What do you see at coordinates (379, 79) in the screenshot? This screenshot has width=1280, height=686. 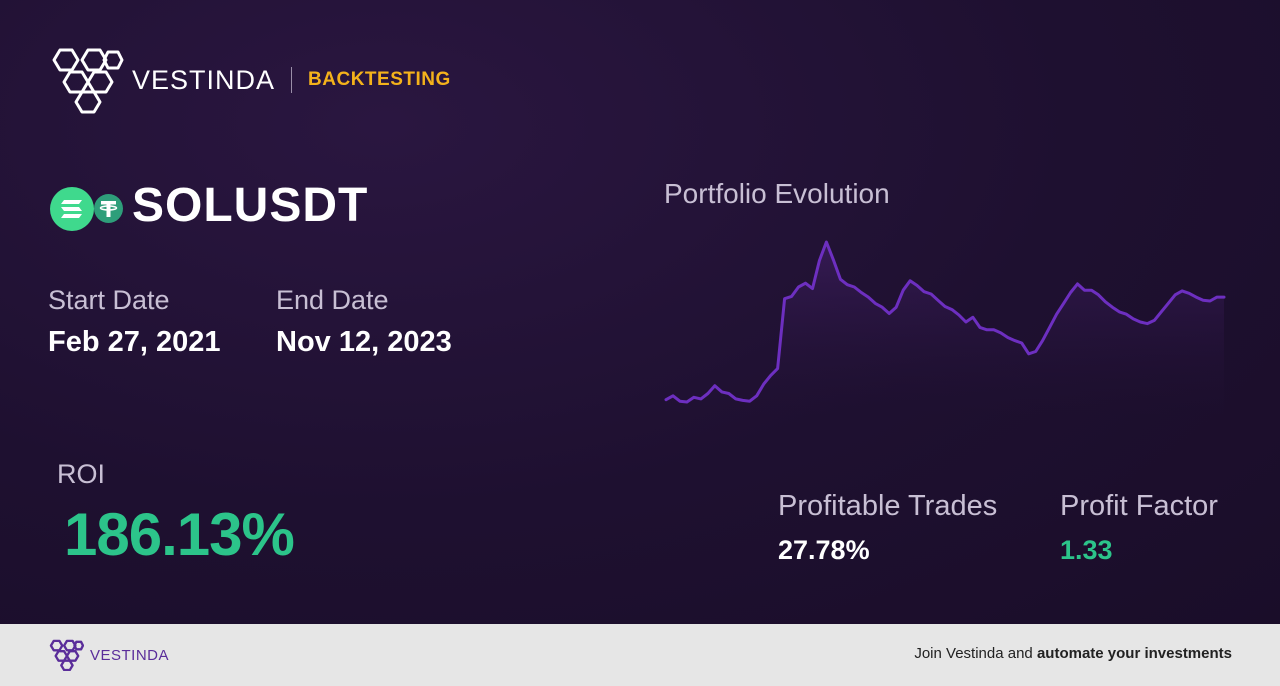 I see `product-label: BACKTESTING` at bounding box center [379, 79].